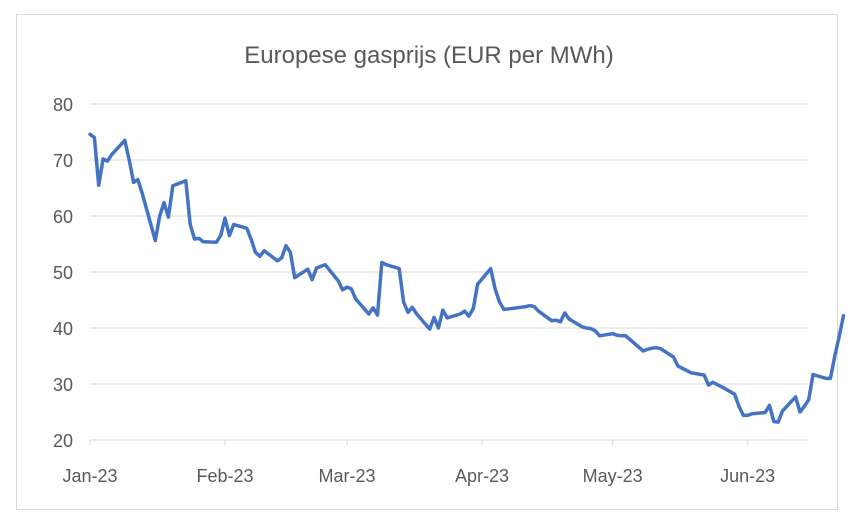  I want to click on y-tick-label: 60, so click(63, 217).